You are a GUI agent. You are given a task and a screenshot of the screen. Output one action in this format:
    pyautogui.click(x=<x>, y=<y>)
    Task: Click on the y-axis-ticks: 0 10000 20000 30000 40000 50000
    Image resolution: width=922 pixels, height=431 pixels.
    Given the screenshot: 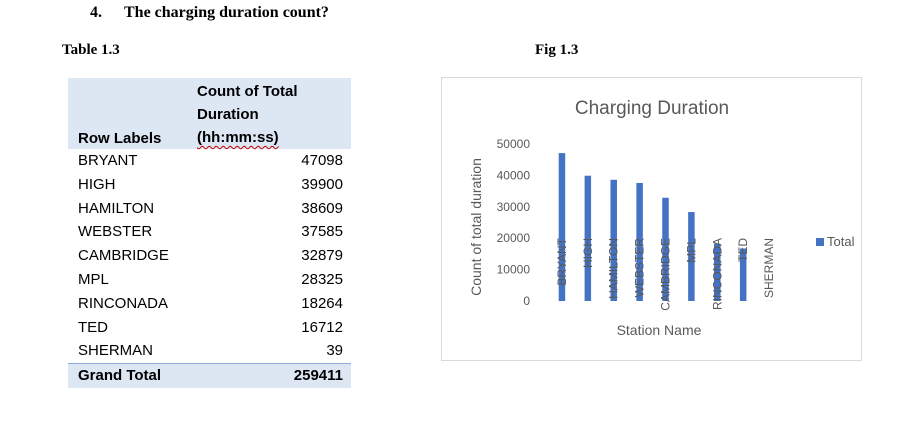 What is the action you would take?
    pyautogui.click(x=514, y=222)
    